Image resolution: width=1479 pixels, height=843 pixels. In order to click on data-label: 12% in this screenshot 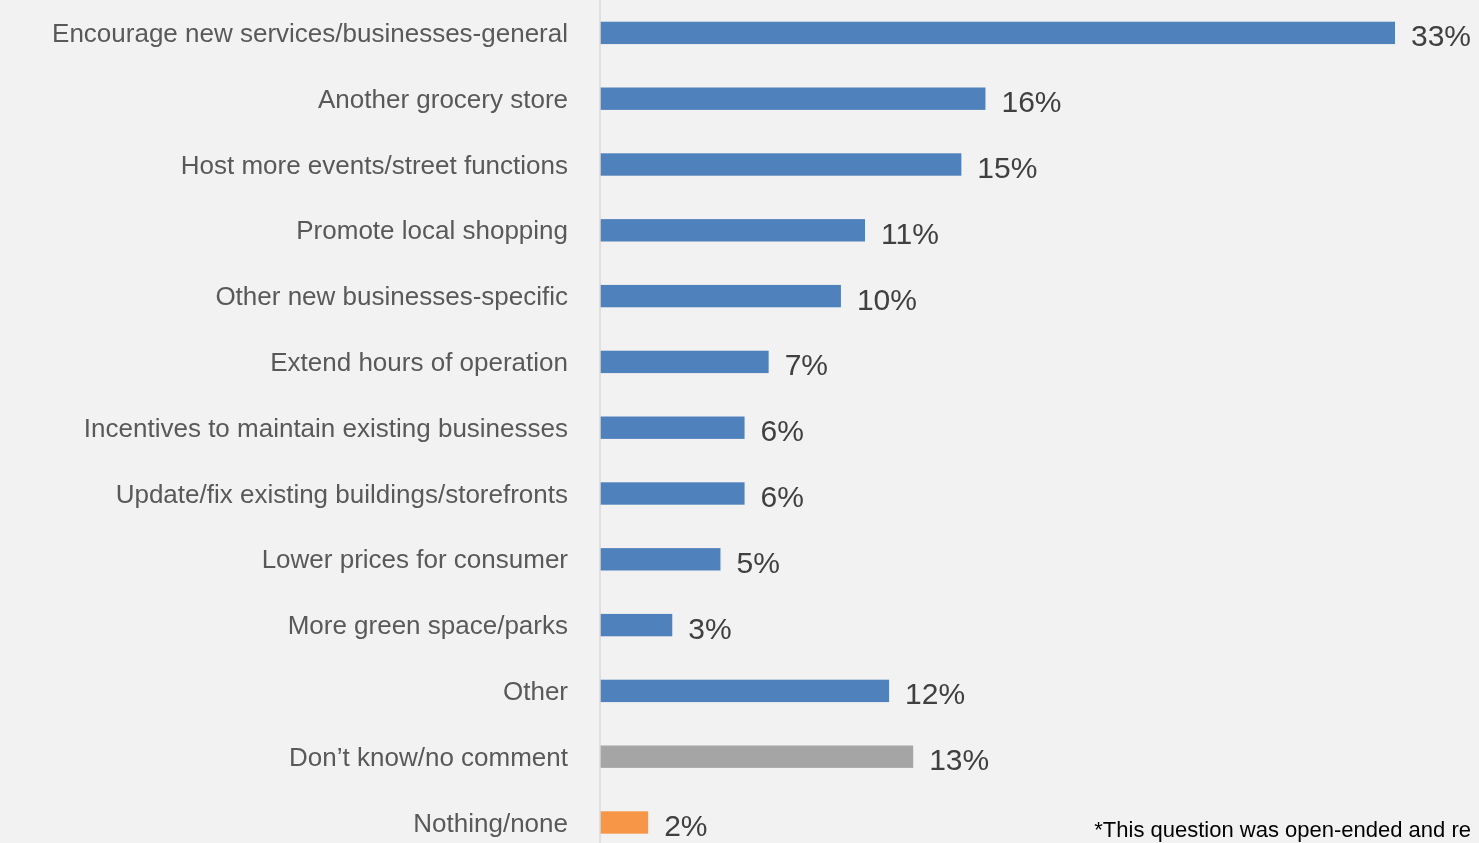, I will do `click(935, 694)`.